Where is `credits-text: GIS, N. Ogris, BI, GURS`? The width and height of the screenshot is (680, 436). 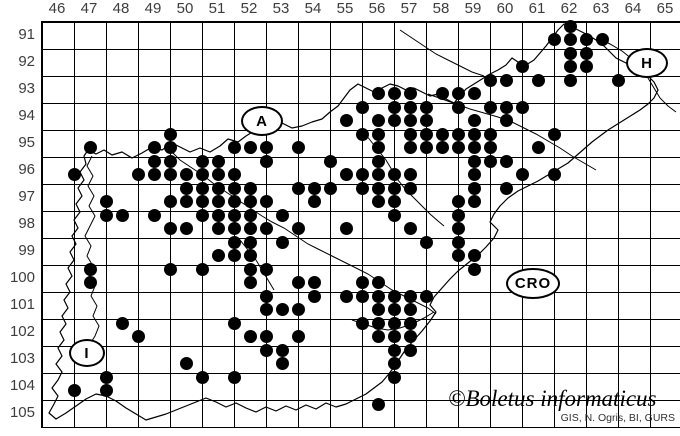 credits-text: GIS, N. Ogris, BI, GURS is located at coordinates (617, 418).